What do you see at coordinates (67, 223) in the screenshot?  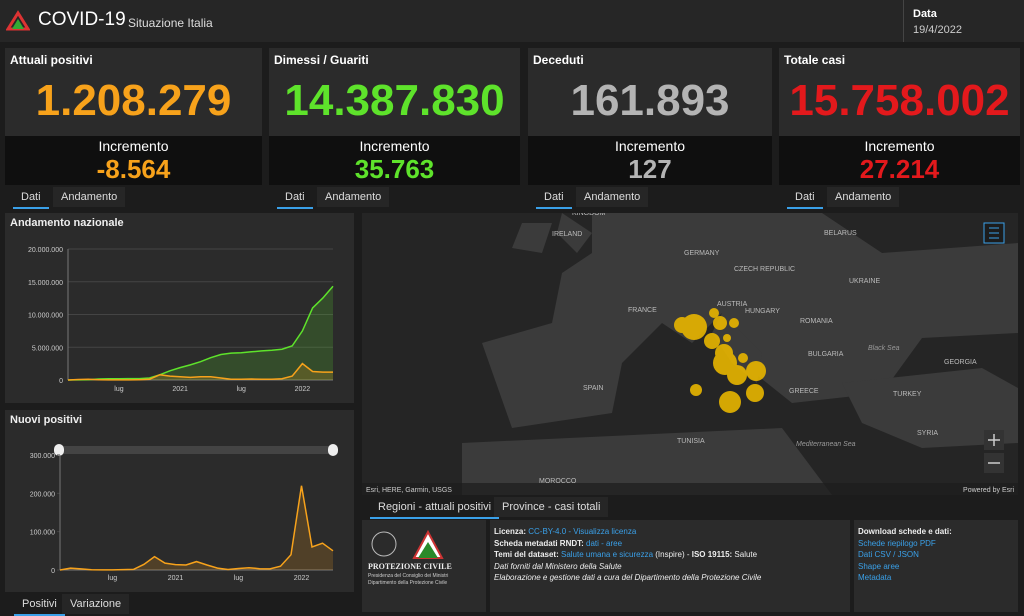 I see `chart-title: Andamento nazionale` at bounding box center [67, 223].